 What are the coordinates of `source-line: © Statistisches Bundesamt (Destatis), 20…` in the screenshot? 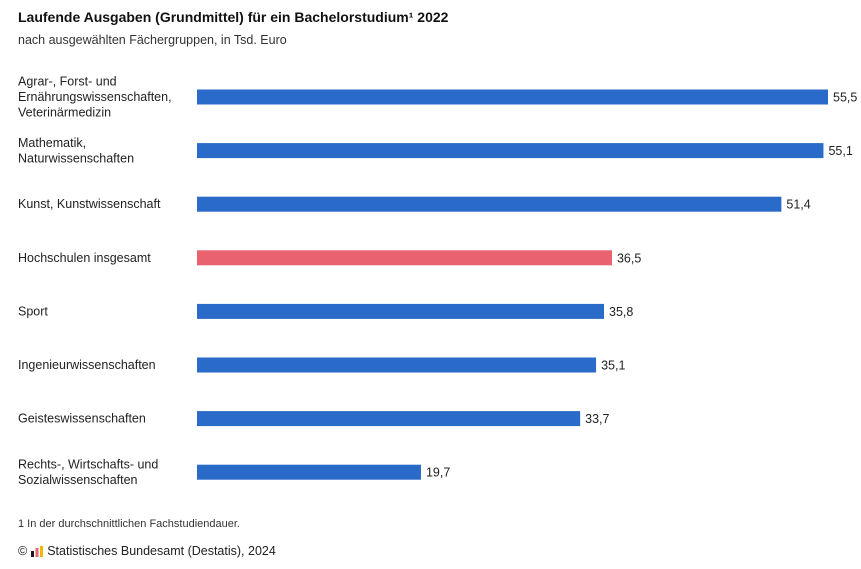 It's located at (147, 551).